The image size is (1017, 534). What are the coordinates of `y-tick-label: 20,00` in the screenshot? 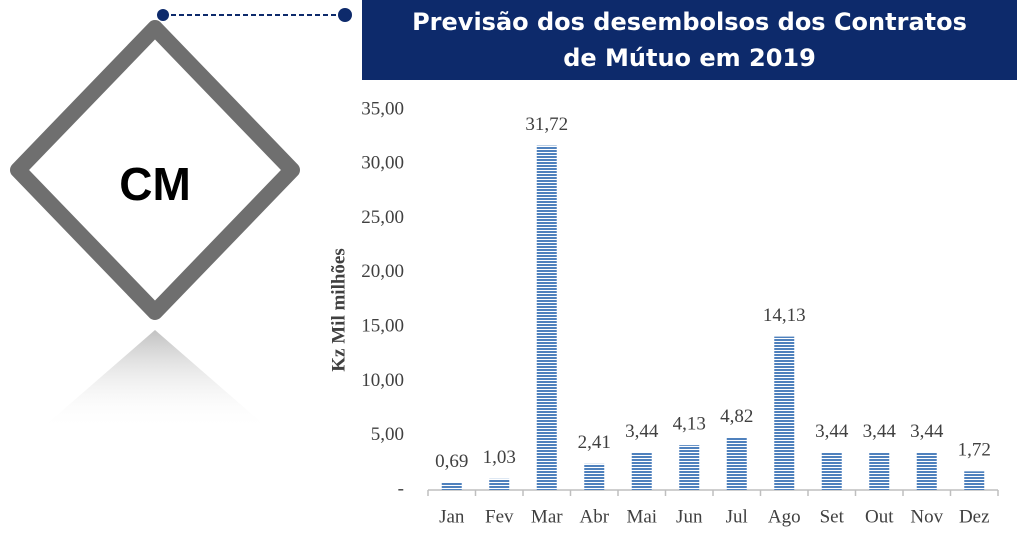 It's located at (382, 271).